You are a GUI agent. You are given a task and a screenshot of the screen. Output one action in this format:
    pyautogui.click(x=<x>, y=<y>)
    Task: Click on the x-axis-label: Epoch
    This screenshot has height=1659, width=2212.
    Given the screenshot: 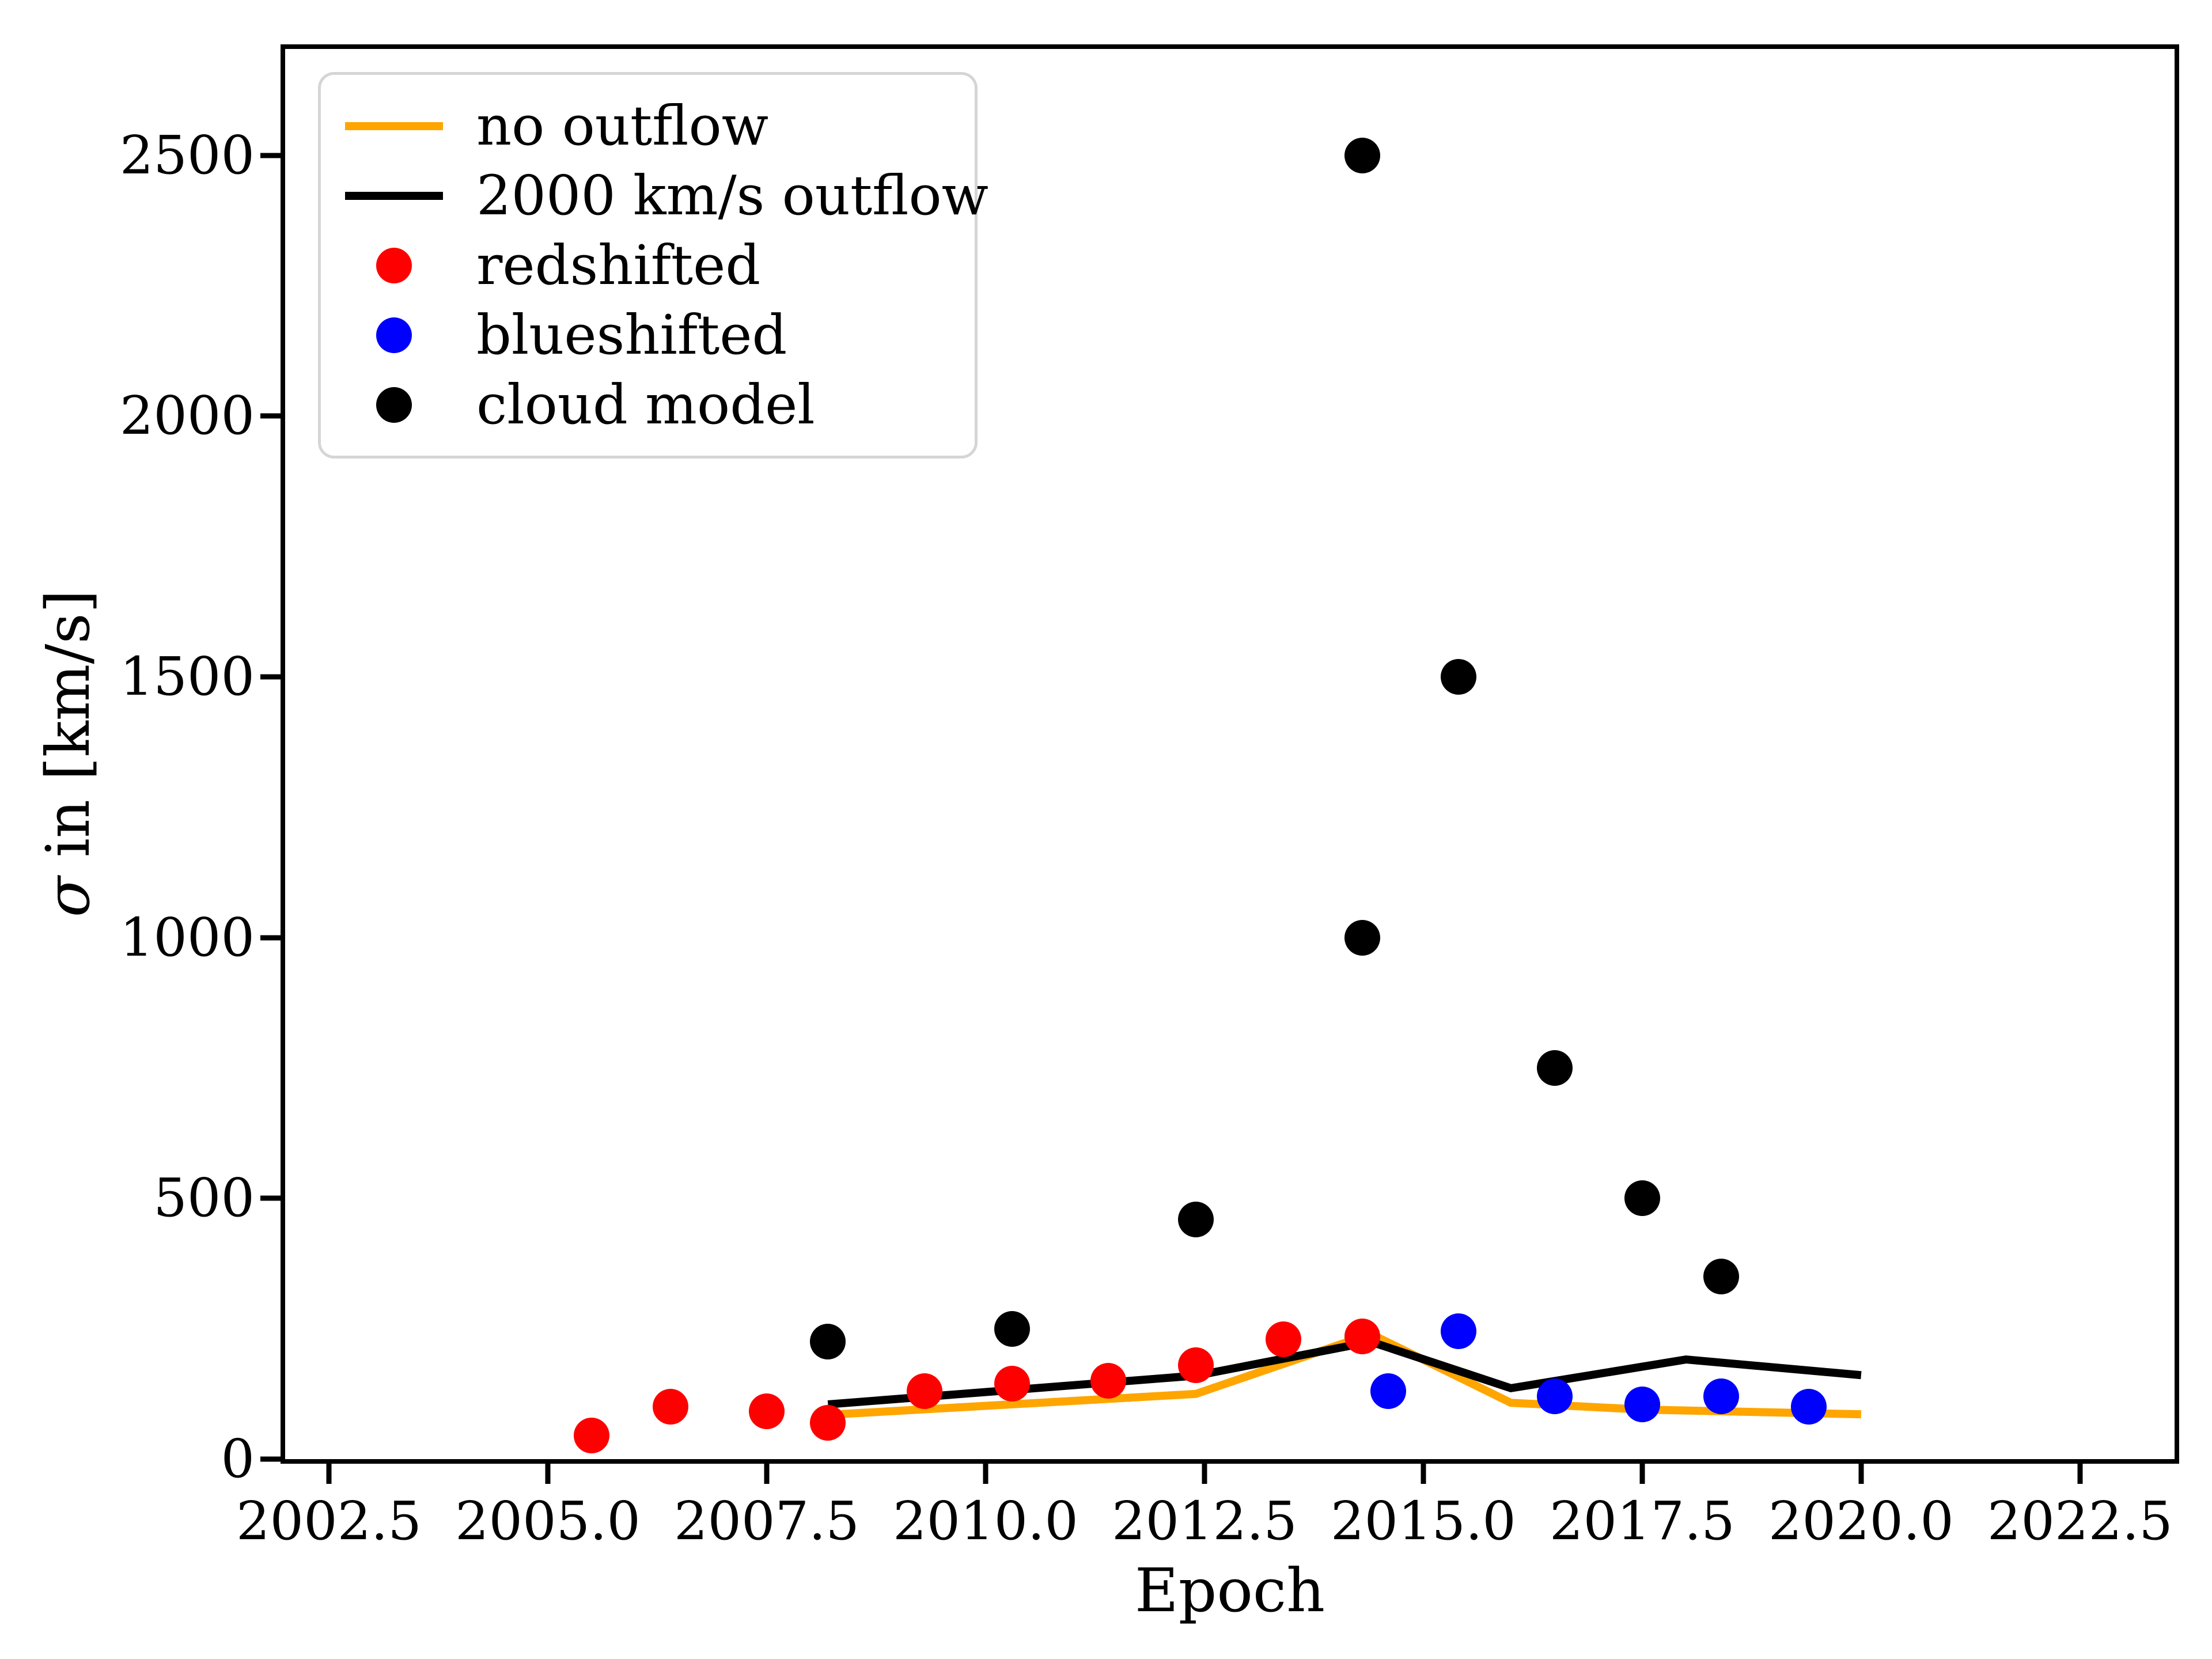 What is the action you would take?
    pyautogui.click(x=1229, y=1590)
    